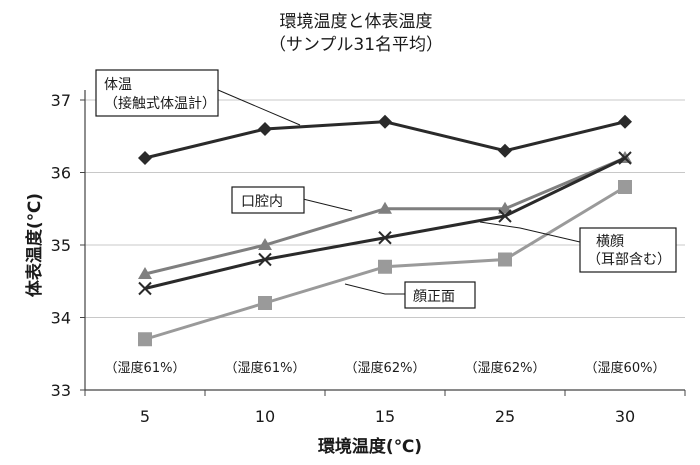  I want to click on humidity-labels: （湿度61%） （湿度61%） （湿度62%） （湿度62%） （湿度60%）, so click(385, 368).